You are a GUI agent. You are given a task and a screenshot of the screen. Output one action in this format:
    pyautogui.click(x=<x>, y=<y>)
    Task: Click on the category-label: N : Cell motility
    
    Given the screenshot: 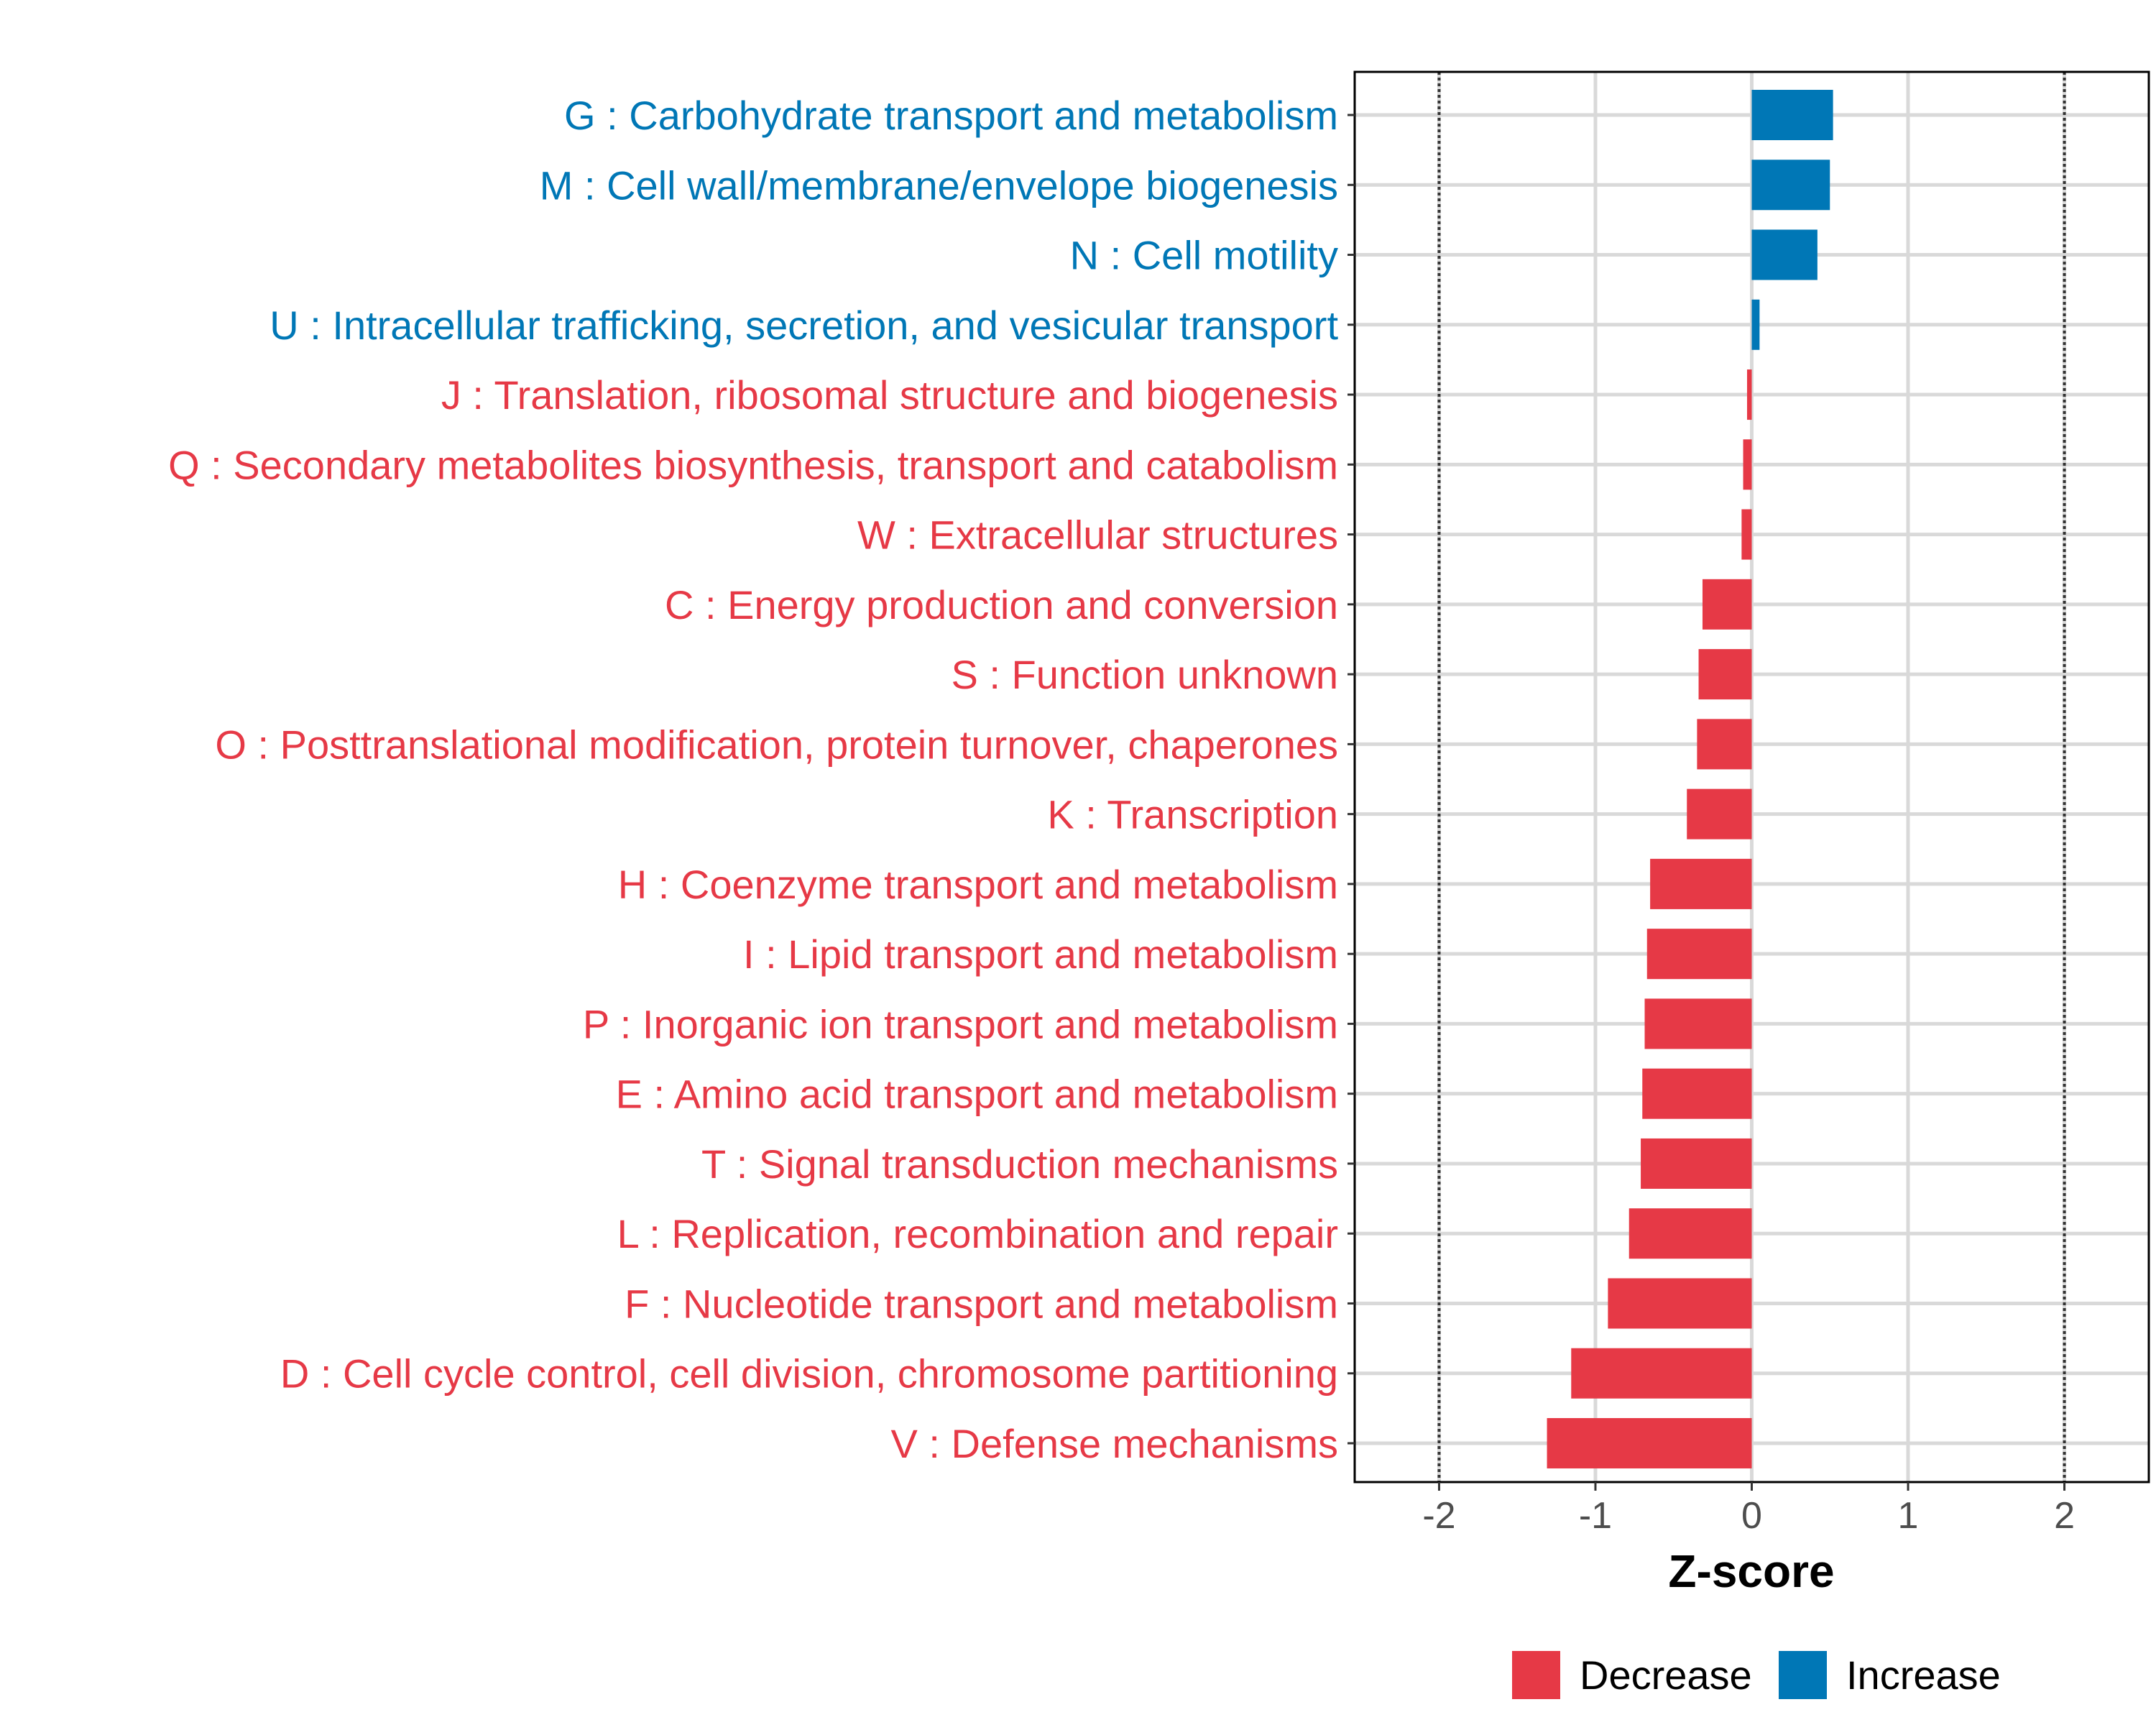 What is the action you would take?
    pyautogui.click(x=1204, y=255)
    